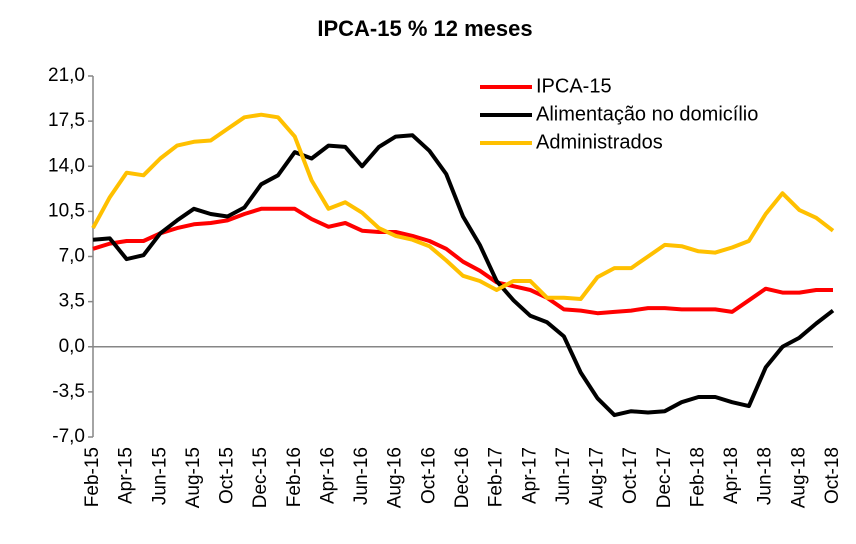  What do you see at coordinates (664, 477) in the screenshot?
I see `x-tick-label: Dec-17` at bounding box center [664, 477].